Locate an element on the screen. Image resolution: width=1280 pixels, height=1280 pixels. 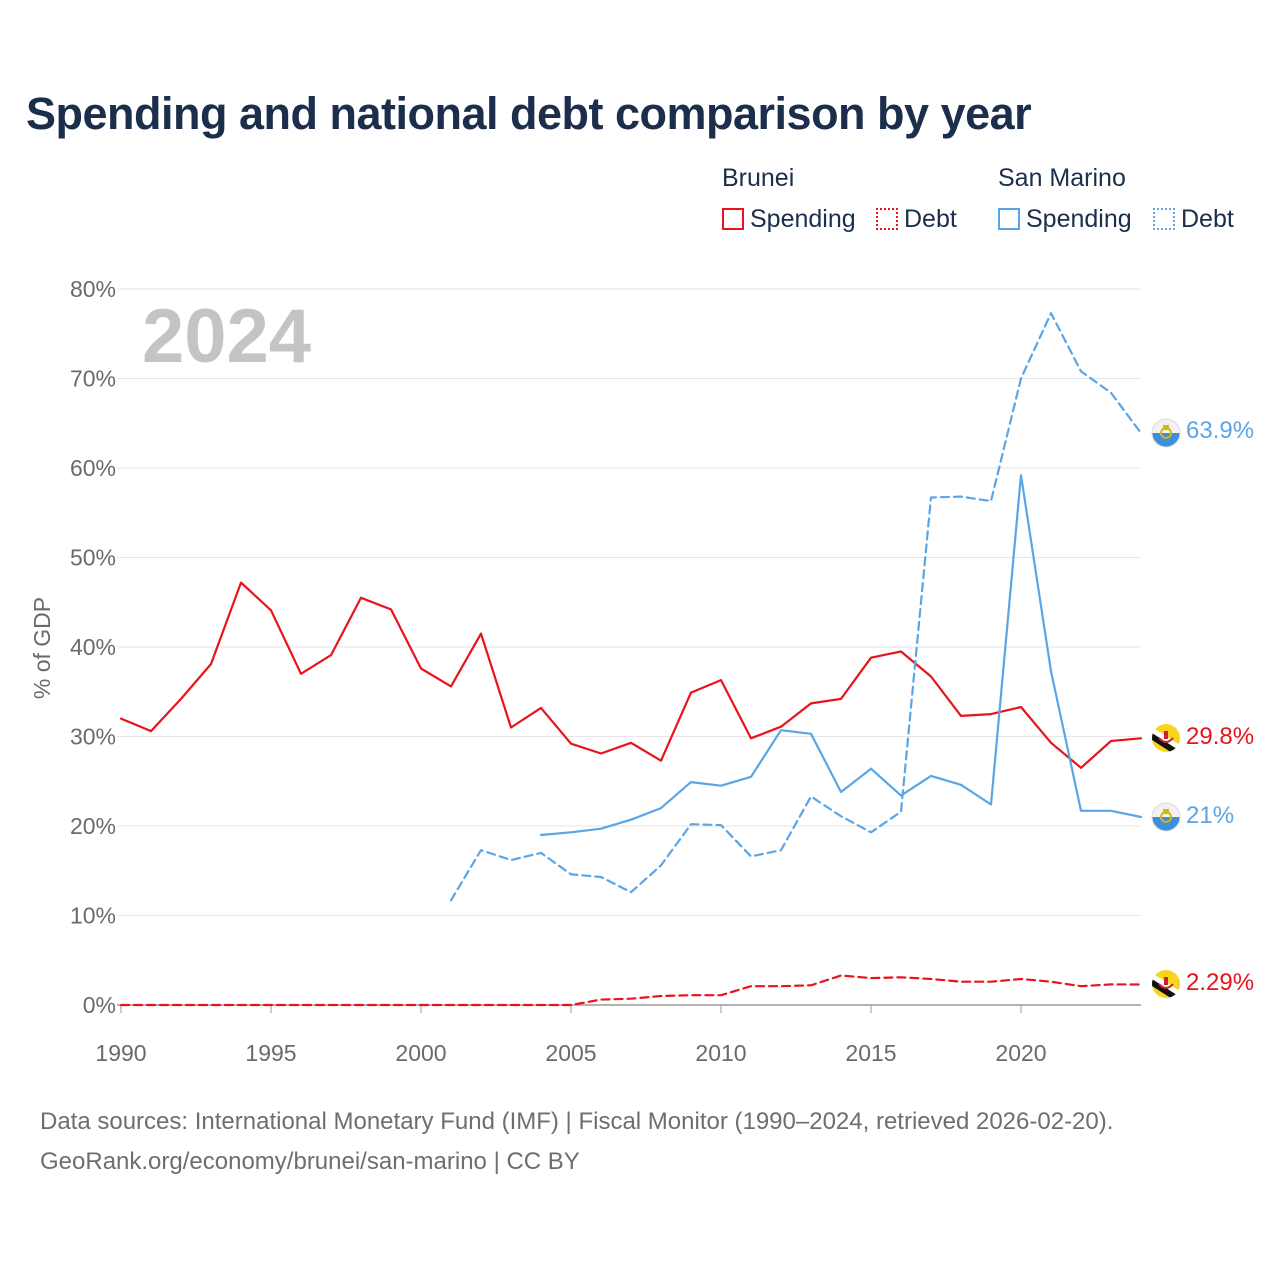
x-tick-label: 2015 is located at coordinates (870, 1053).